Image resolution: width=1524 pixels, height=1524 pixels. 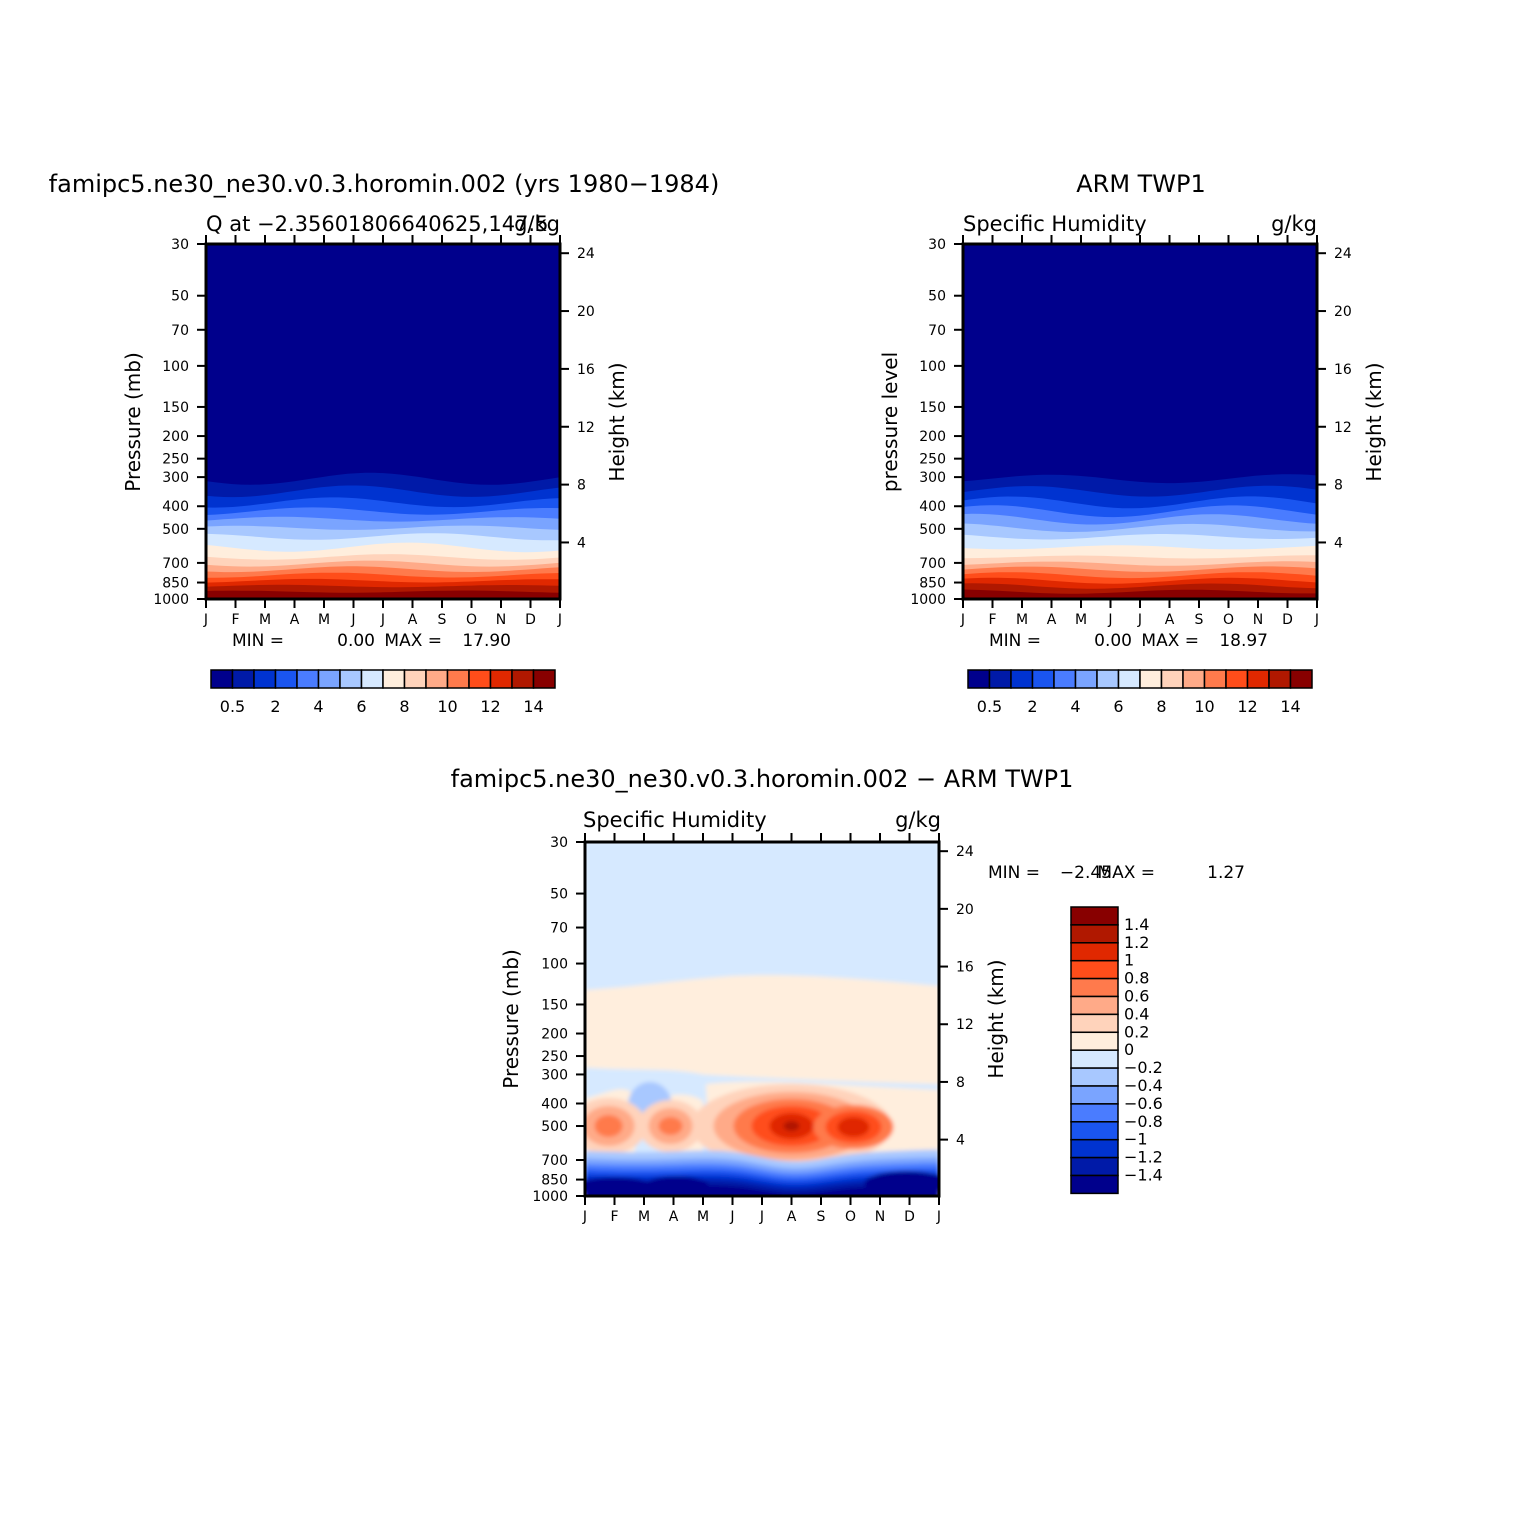 What do you see at coordinates (1204, 706) in the screenshot?
I see `colorbar-label: 10` at bounding box center [1204, 706].